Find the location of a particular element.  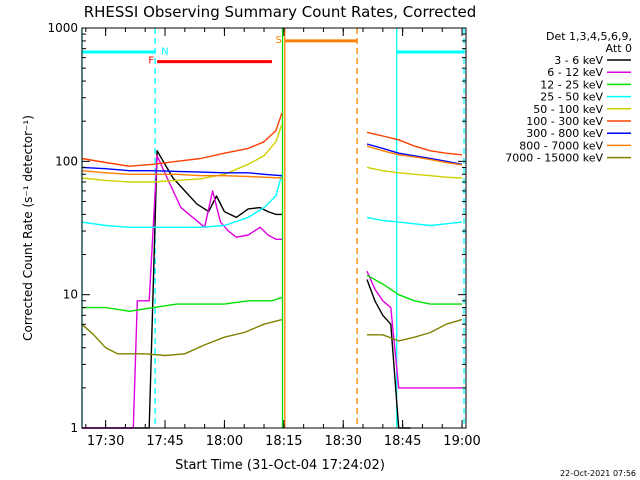

legend-label: 50 - 100 keV is located at coordinates (568, 109).